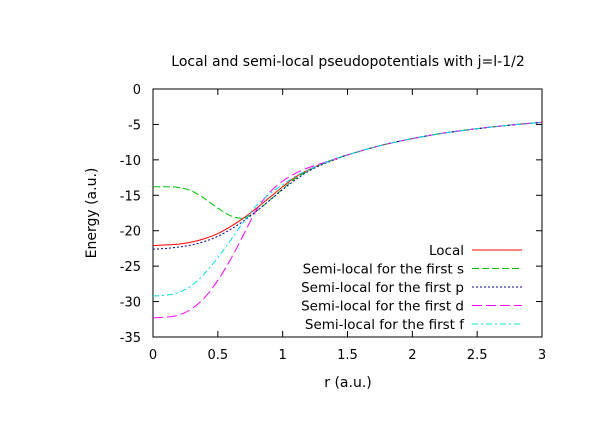 This screenshot has width=612, height=428. Describe the element at coordinates (347, 355) in the screenshot. I see `x-tick-label: 1.5` at that location.